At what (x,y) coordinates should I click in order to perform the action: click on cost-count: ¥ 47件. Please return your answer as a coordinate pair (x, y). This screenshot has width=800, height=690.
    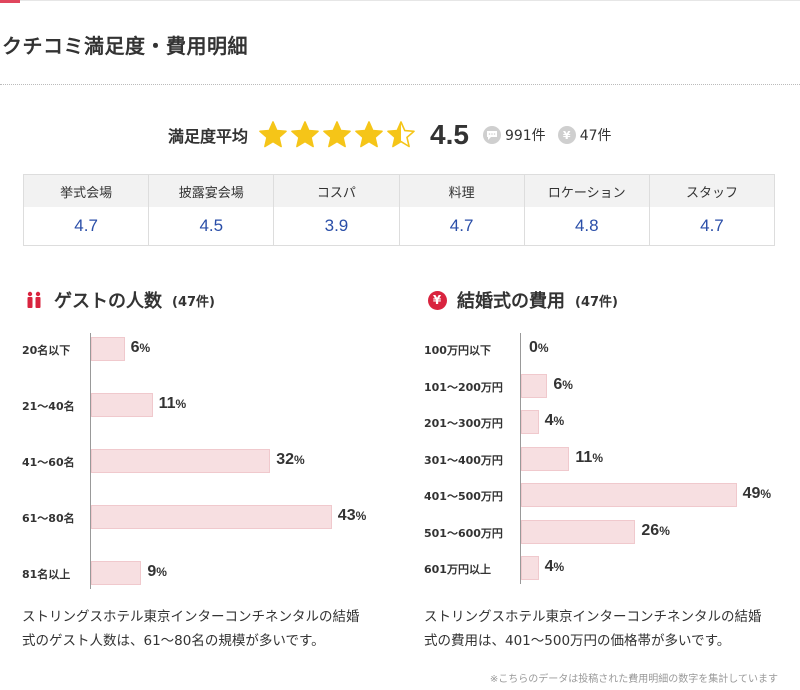
    Looking at the image, I should click on (584, 135).